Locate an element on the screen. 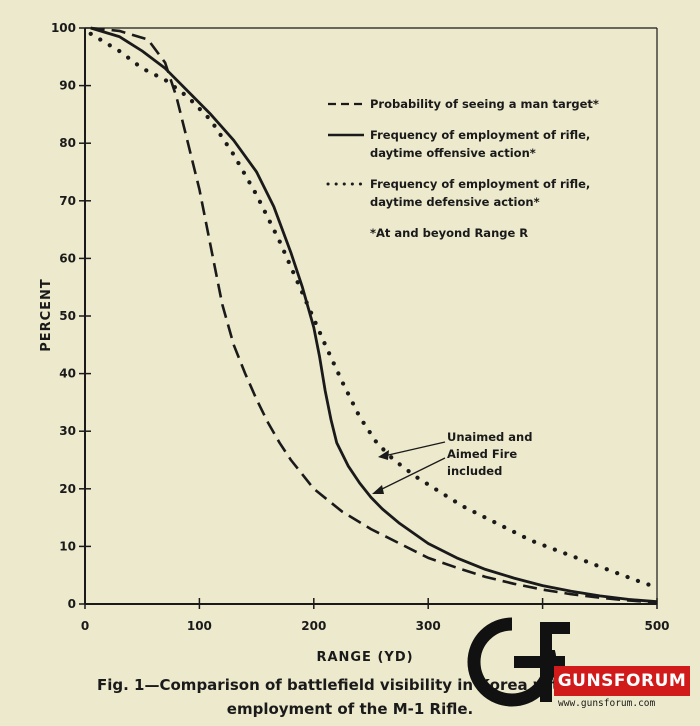  x-tick-label: 100 is located at coordinates (199, 626).